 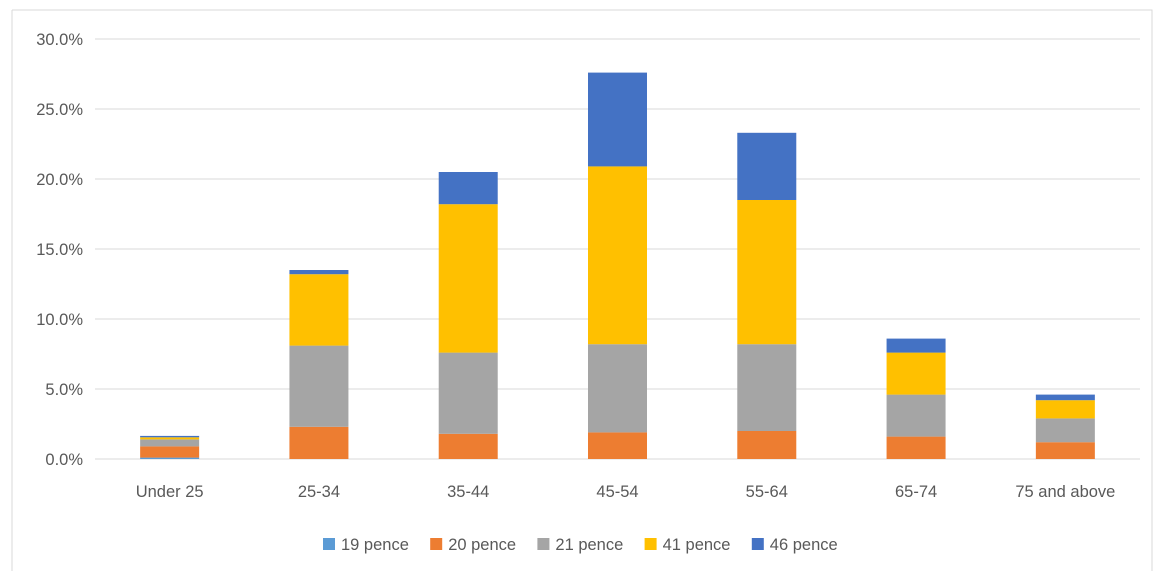 I want to click on x-tick-label: 55-64, so click(x=767, y=492).